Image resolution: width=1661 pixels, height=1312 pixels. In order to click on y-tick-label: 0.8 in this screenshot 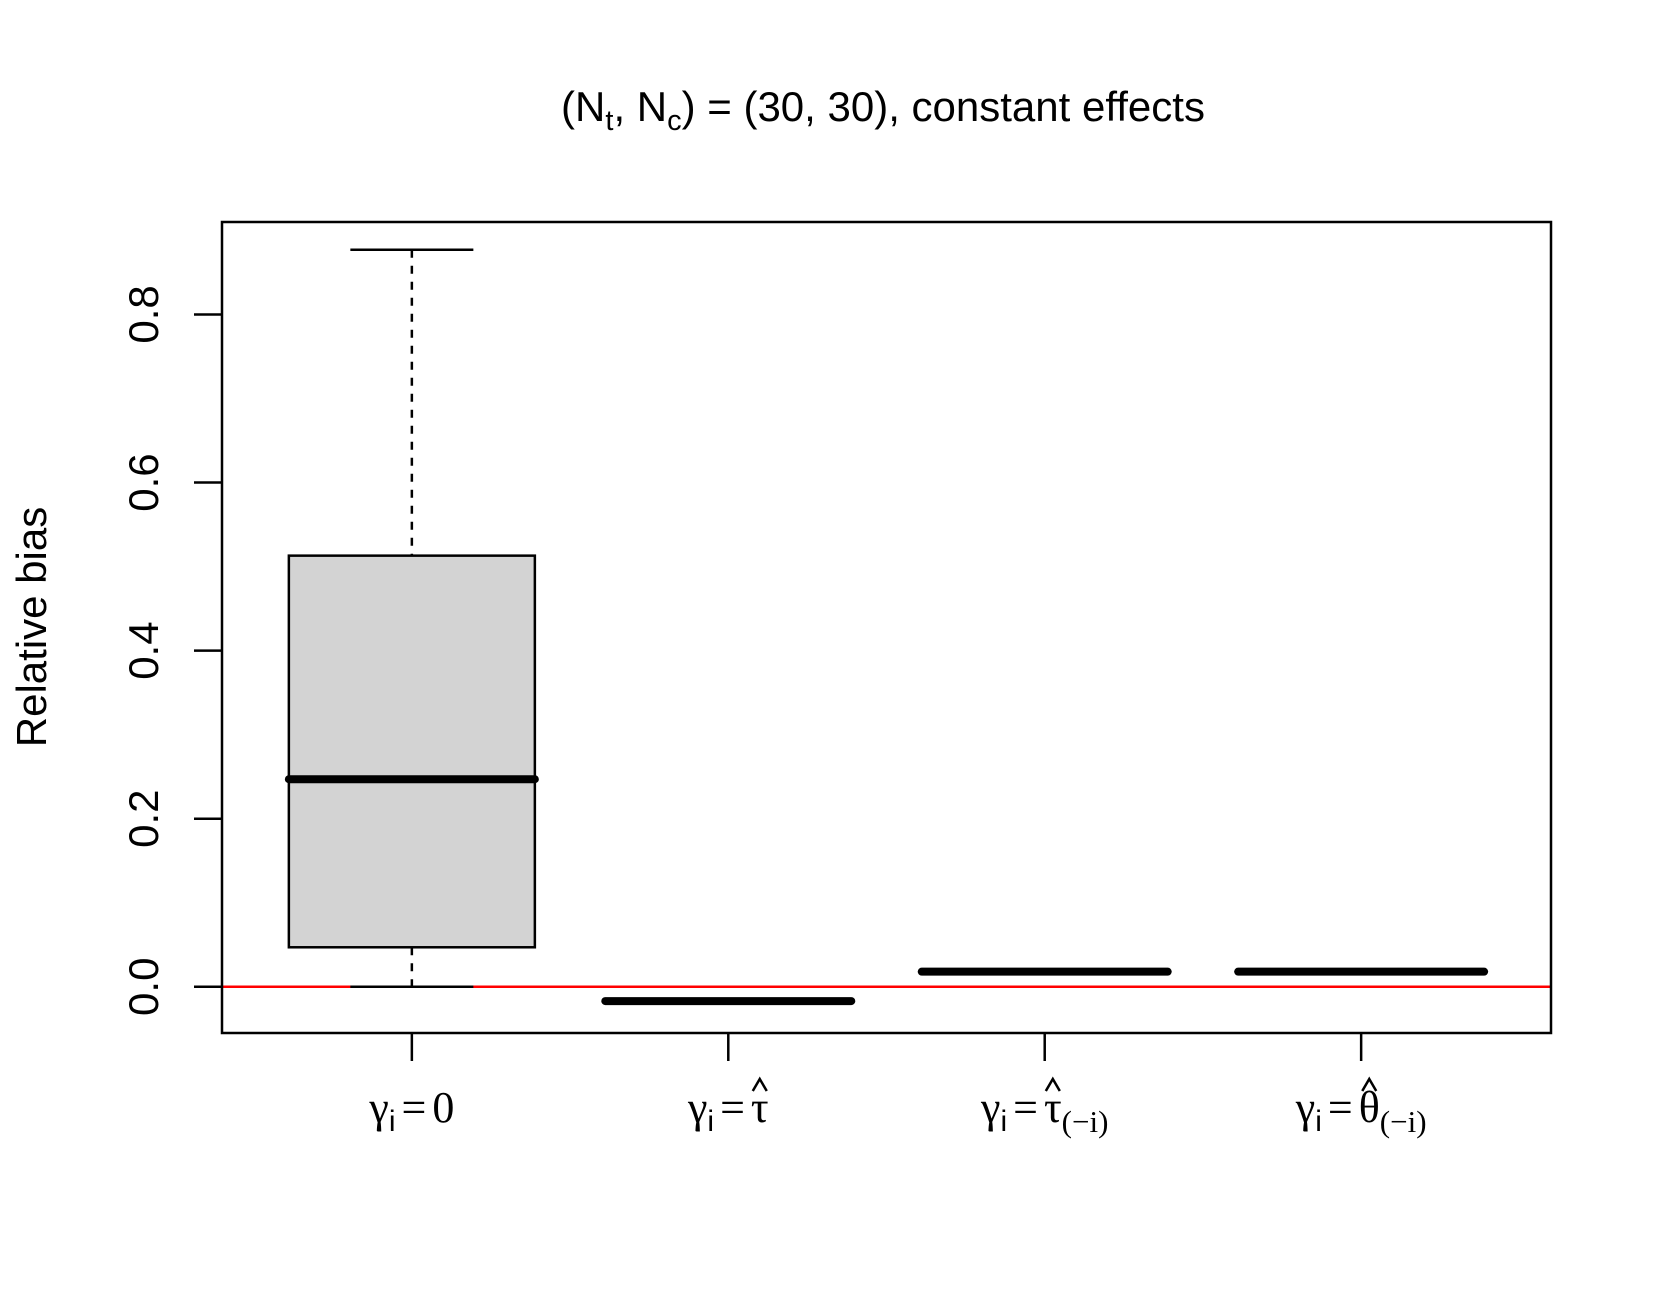, I will do `click(143, 314)`.